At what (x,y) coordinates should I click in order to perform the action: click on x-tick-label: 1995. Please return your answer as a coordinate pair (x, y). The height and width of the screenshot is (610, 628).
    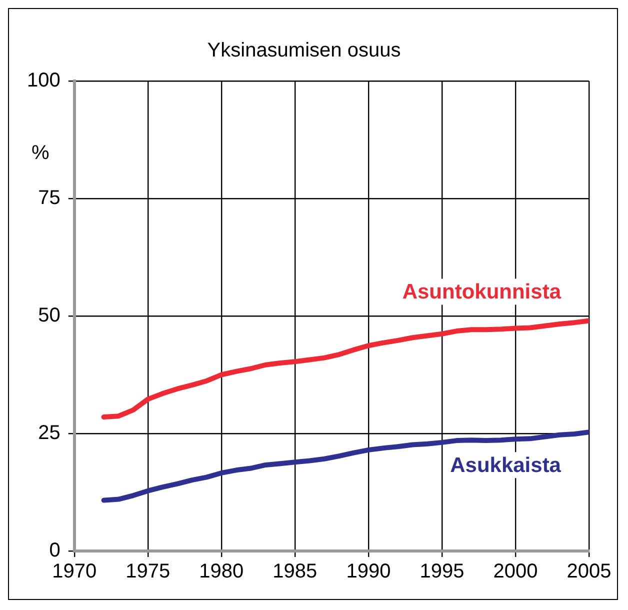
    Looking at the image, I should click on (442, 571).